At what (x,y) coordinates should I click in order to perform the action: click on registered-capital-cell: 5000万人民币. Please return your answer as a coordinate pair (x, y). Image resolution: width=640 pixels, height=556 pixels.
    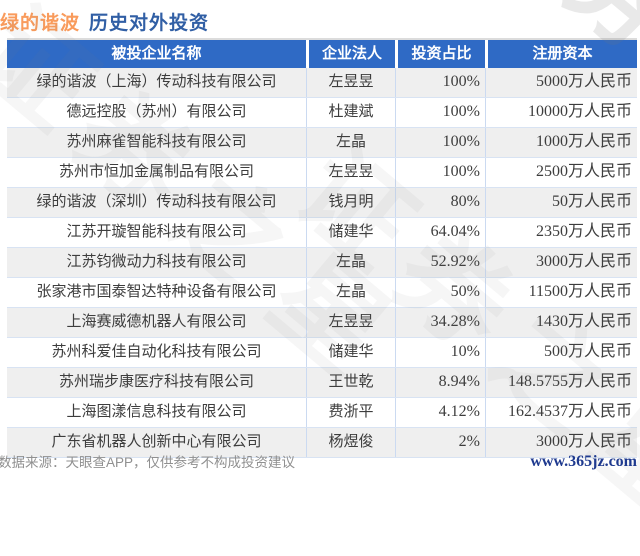
    Looking at the image, I should click on (561, 82).